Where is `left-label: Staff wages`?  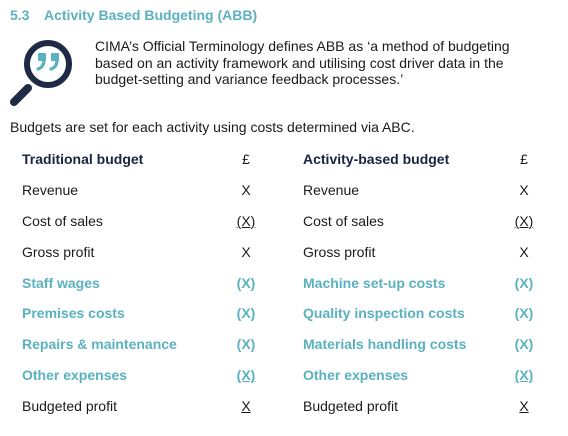
left-label: Staff wages is located at coordinates (61, 282).